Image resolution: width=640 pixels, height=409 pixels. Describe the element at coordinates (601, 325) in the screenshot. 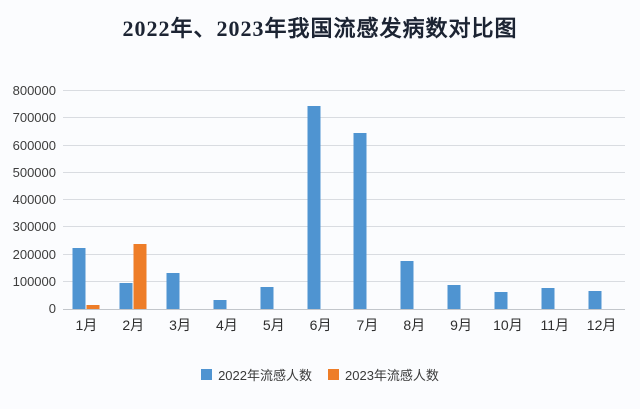

I see `x-tick-label: 12月` at that location.